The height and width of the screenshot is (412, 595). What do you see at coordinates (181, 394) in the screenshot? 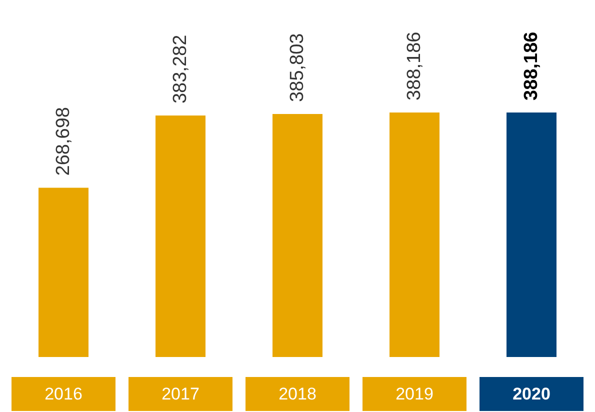
I see `x-tick-label: 2017` at bounding box center [181, 394].